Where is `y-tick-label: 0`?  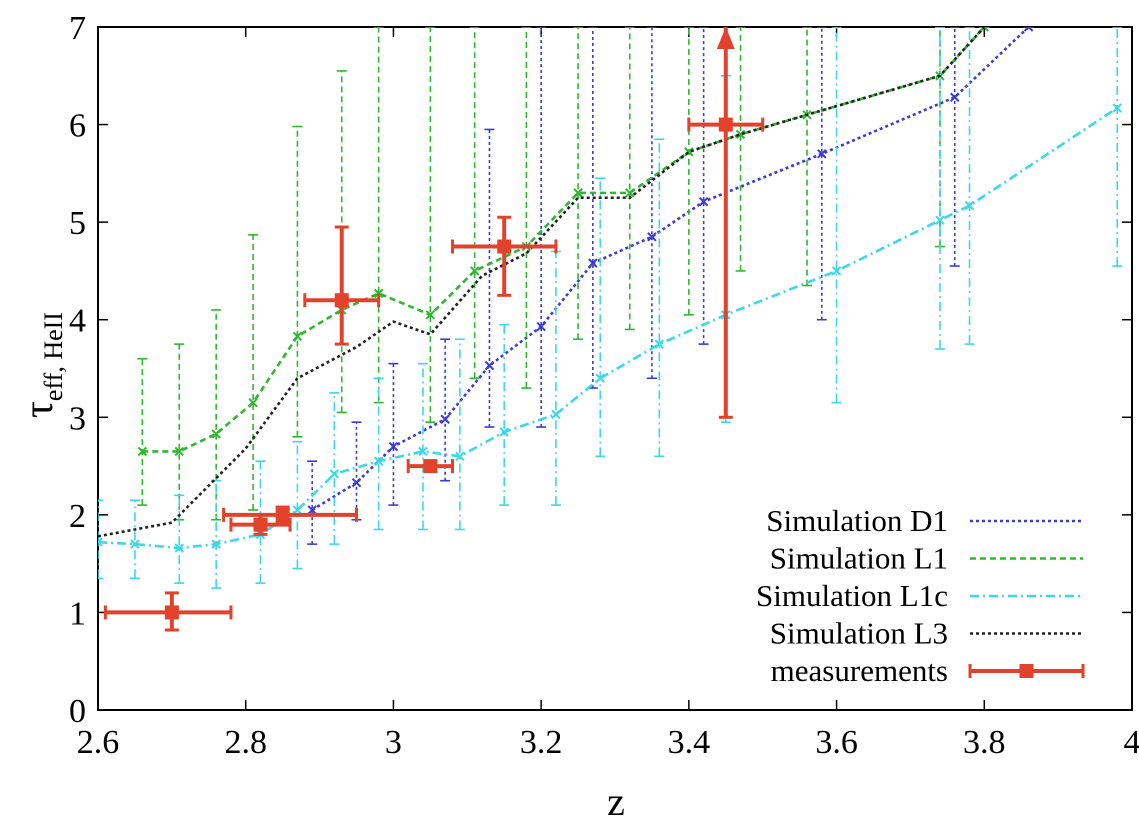
y-tick-label: 0 is located at coordinates (77, 711).